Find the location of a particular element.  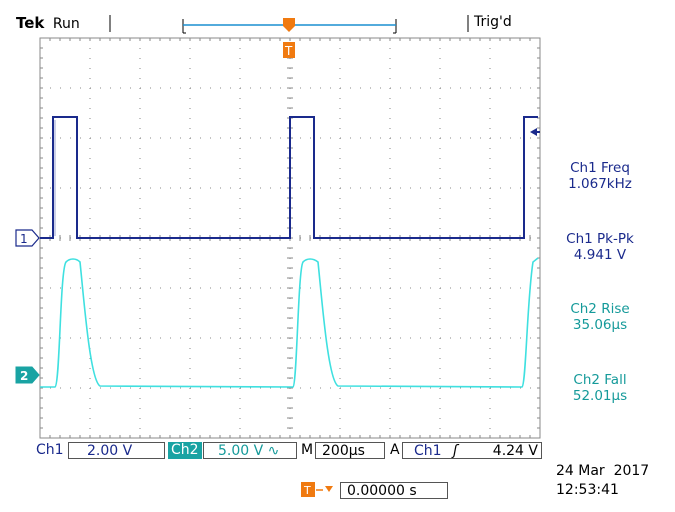

date: 24 Mar 2017 is located at coordinates (603, 471).